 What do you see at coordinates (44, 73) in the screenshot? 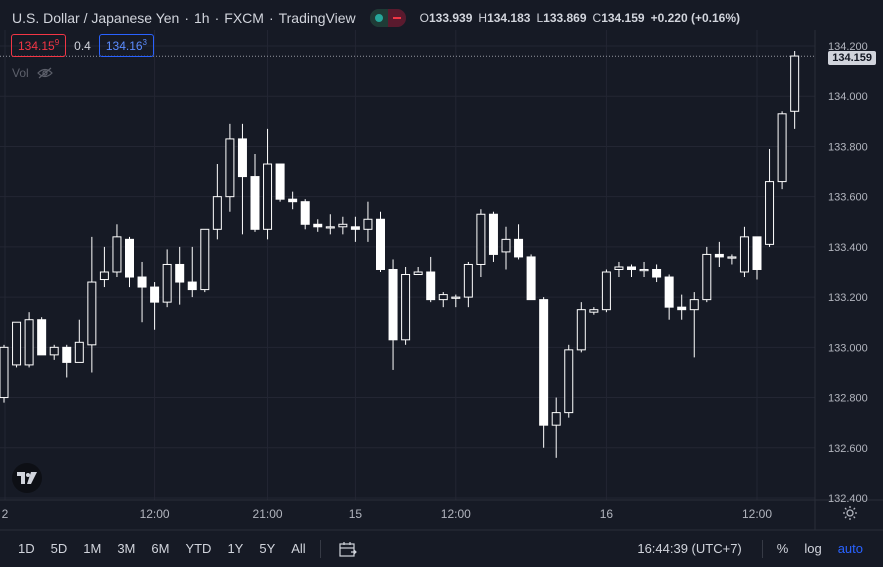
I see `eye-hidden-icon` at bounding box center [44, 73].